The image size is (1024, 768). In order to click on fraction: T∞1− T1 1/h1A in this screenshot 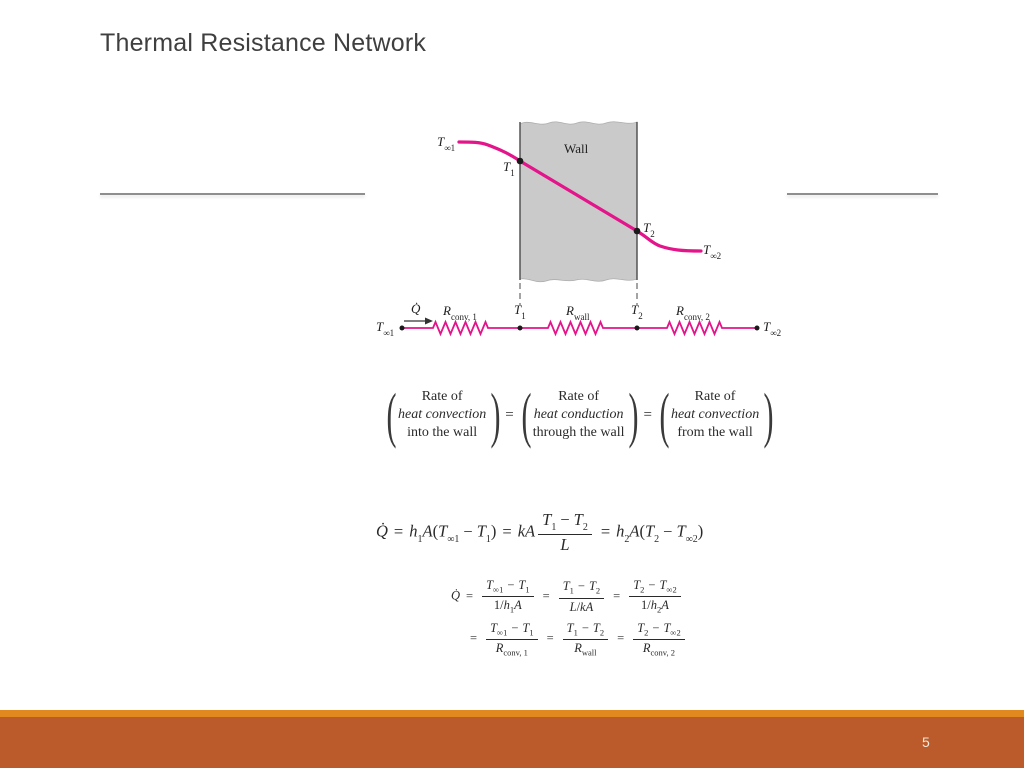, I will do `click(508, 597)`.